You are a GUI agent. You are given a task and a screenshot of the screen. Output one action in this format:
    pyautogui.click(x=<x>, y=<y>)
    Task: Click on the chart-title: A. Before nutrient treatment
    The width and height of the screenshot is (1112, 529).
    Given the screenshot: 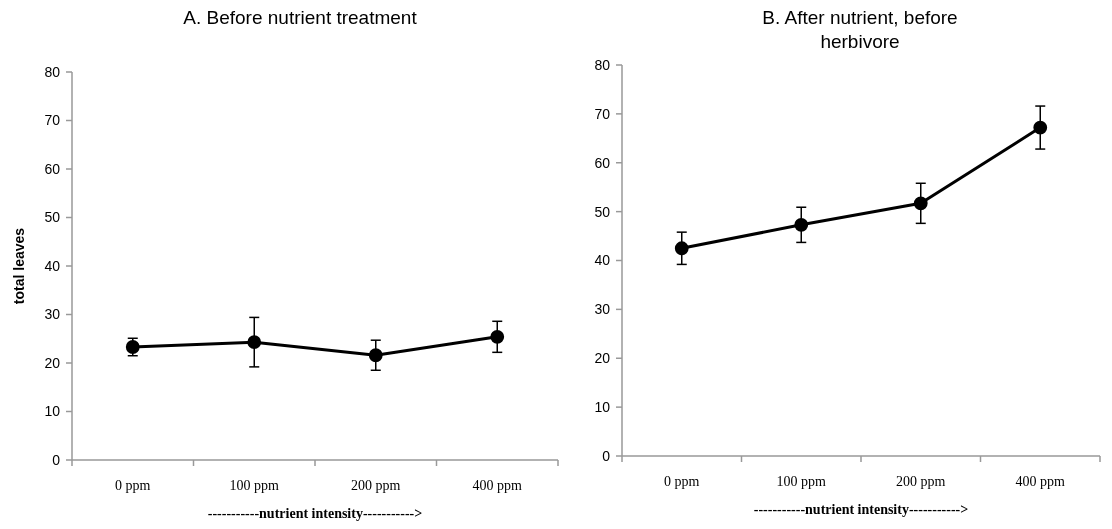 What is the action you would take?
    pyautogui.click(x=300, y=17)
    